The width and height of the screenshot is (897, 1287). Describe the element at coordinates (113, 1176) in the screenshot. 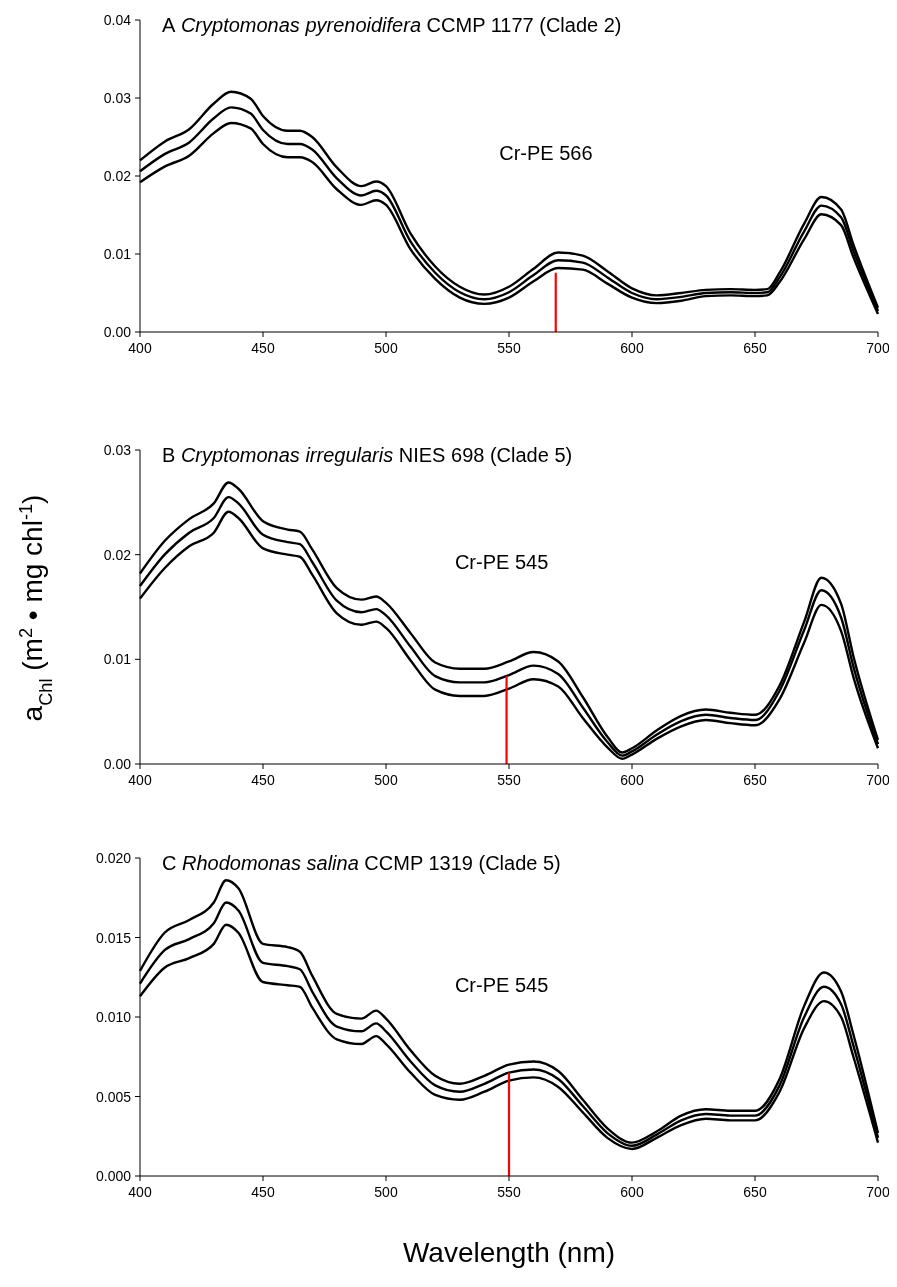

I see `y-tick-label: 0.000` at that location.